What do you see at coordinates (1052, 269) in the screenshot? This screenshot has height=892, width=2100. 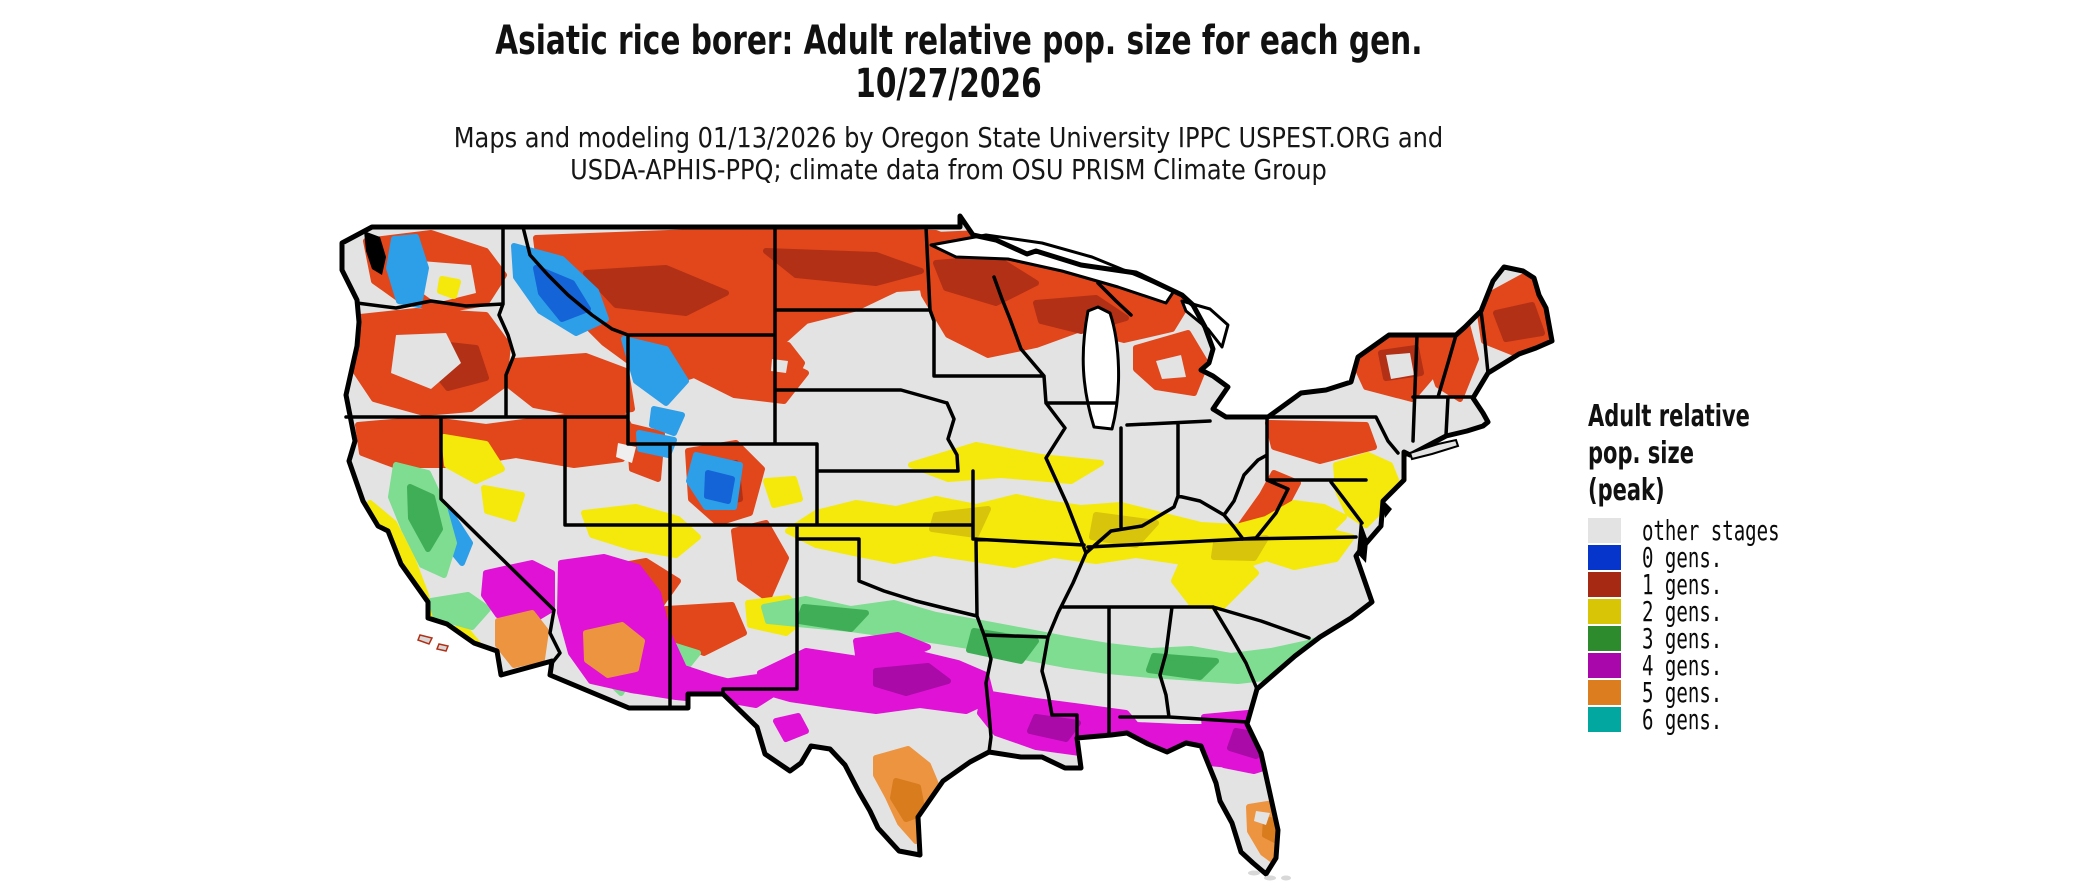 I see `lake-superior` at bounding box center [1052, 269].